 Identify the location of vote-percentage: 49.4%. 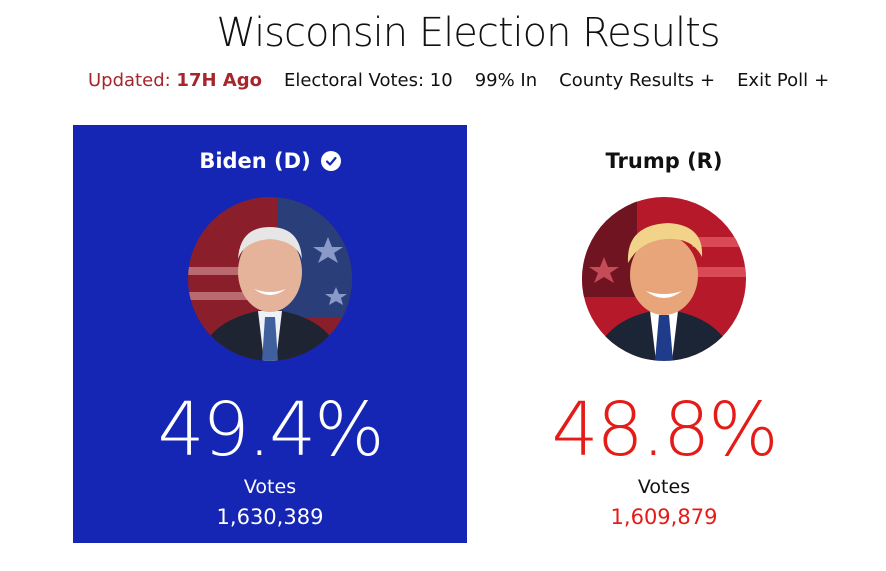
(270, 430).